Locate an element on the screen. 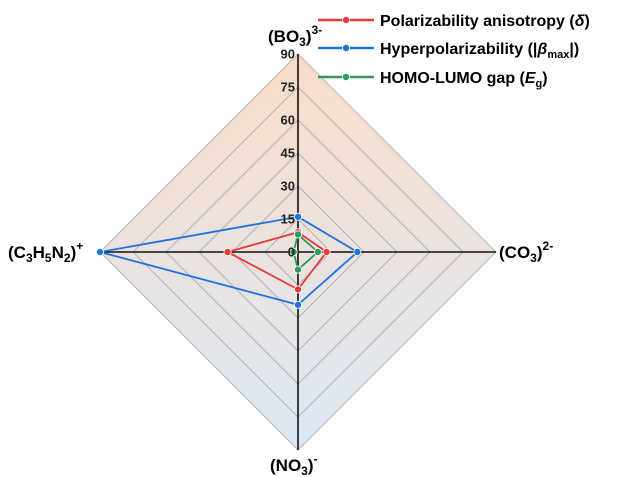  tick-label: 15 is located at coordinates (288, 219).